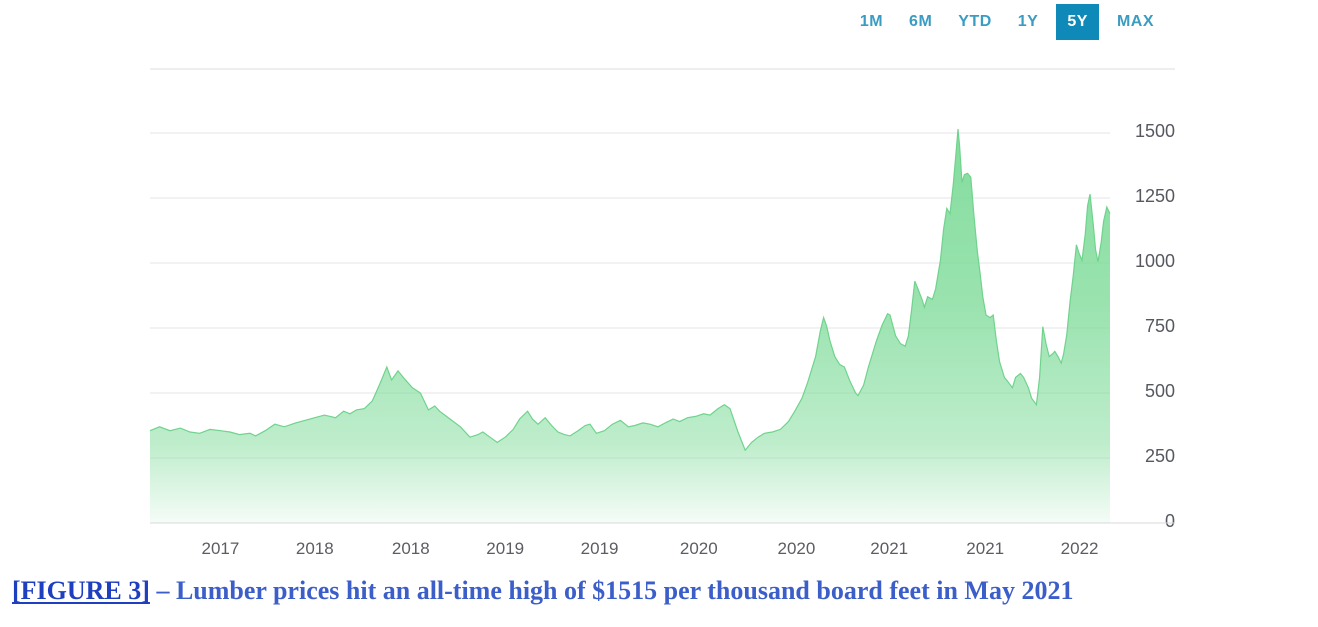 This screenshot has height=627, width=1318. Describe the element at coordinates (505, 548) in the screenshot. I see `x-axis-label-3: 2019` at that location.